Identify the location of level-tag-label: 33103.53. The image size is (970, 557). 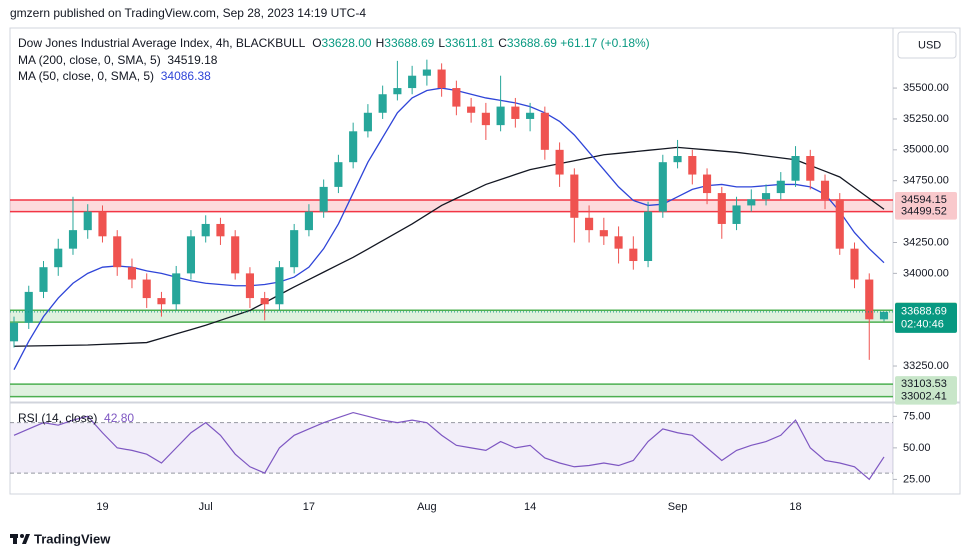
(924, 384).